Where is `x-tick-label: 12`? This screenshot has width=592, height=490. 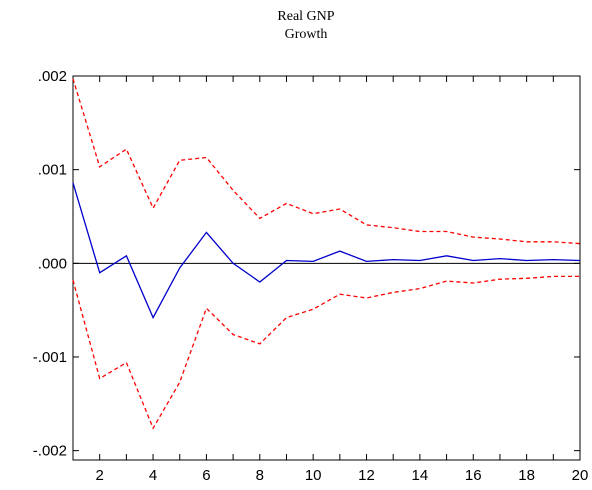 x-tick-label: 12 is located at coordinates (366, 475).